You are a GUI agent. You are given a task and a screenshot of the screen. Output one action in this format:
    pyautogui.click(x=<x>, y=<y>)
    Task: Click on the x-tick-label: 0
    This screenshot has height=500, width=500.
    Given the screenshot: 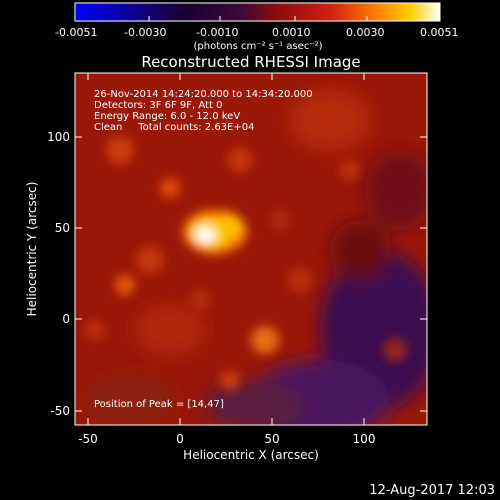 What is the action you would take?
    pyautogui.click(x=180, y=439)
    